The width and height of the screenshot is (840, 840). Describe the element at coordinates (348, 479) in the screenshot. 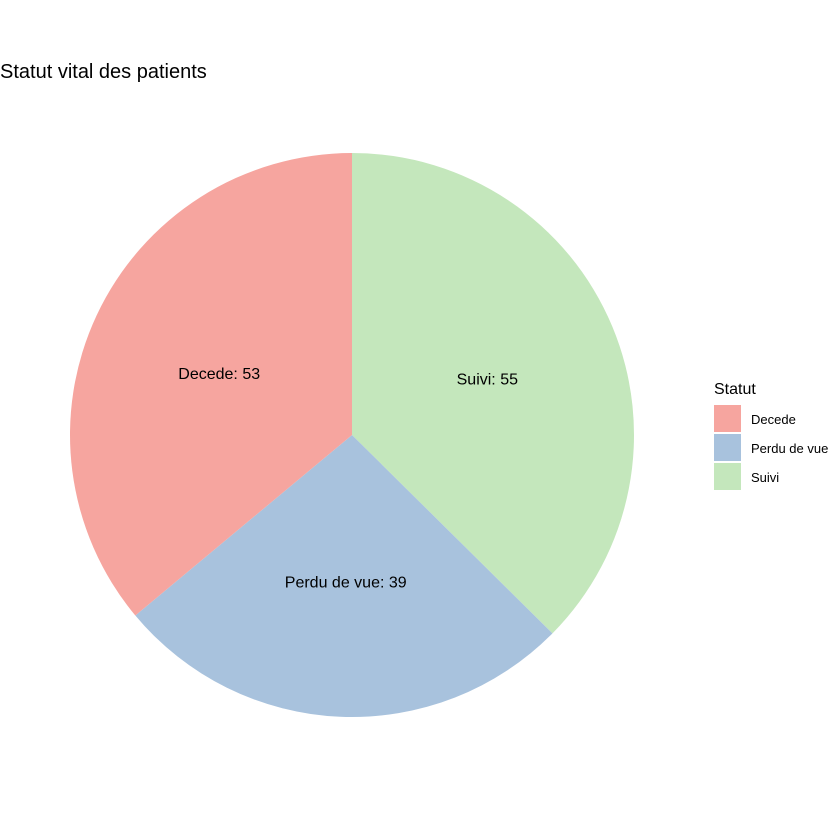

I see `pie-slice-labels: Suivi: 55 Perdu de vue: 39 Decede: 53` at that location.